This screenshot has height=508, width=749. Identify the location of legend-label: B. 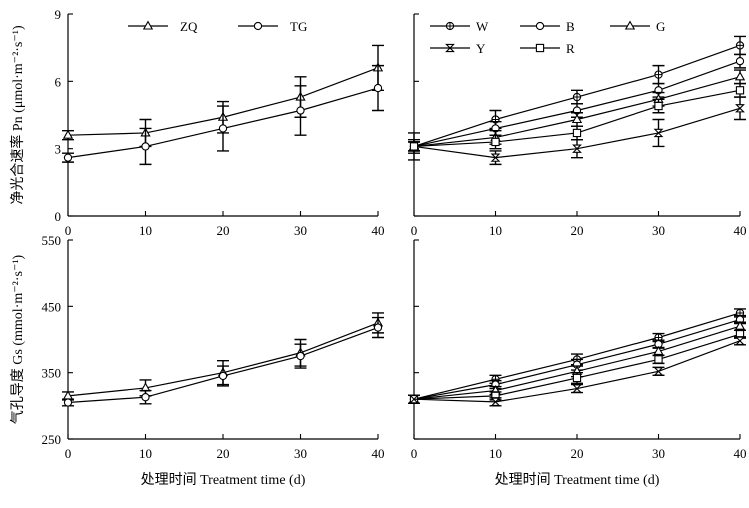
(570, 26).